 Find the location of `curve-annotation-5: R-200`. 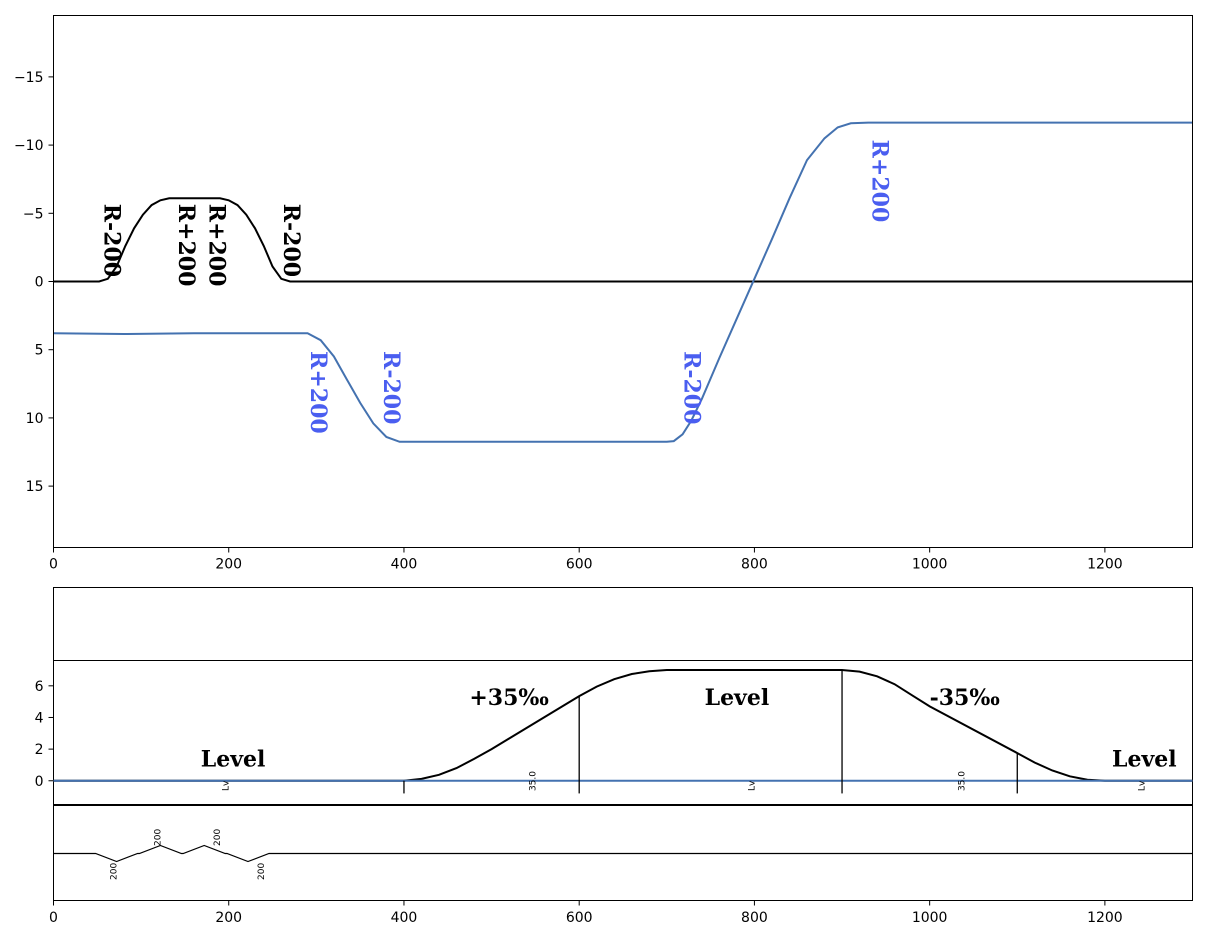

curve-annotation-5: R-200 is located at coordinates (391, 387).